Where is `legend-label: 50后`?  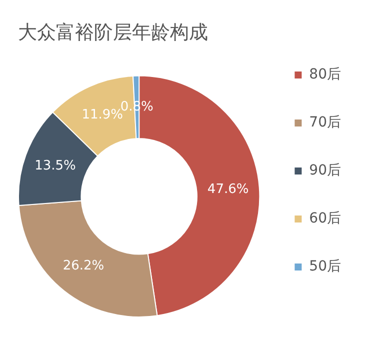
legend-label: 50后 is located at coordinates (325, 266).